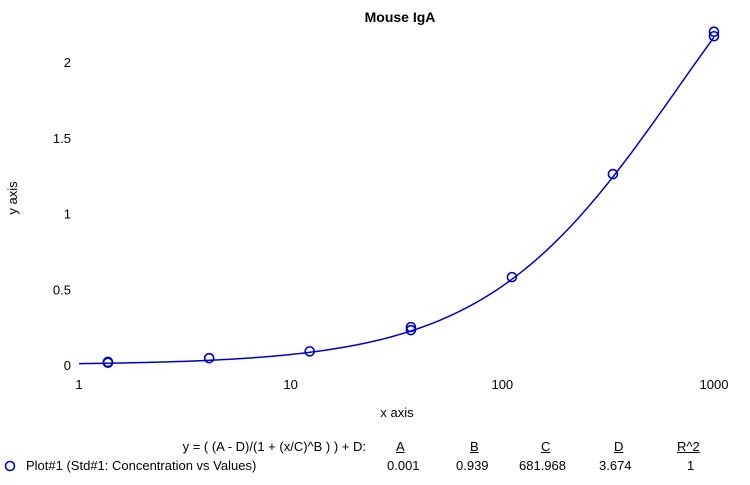 The width and height of the screenshot is (750, 485). Describe the element at coordinates (10, 466) in the screenshot. I see `legend-marker-icon` at that location.